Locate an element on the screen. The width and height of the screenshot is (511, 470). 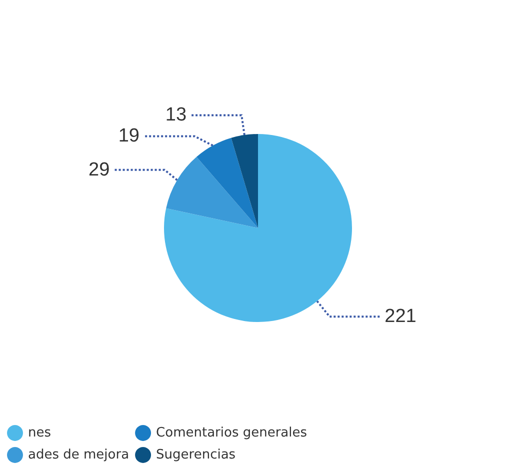
legend-label: Comentarios generales is located at coordinates (232, 433).